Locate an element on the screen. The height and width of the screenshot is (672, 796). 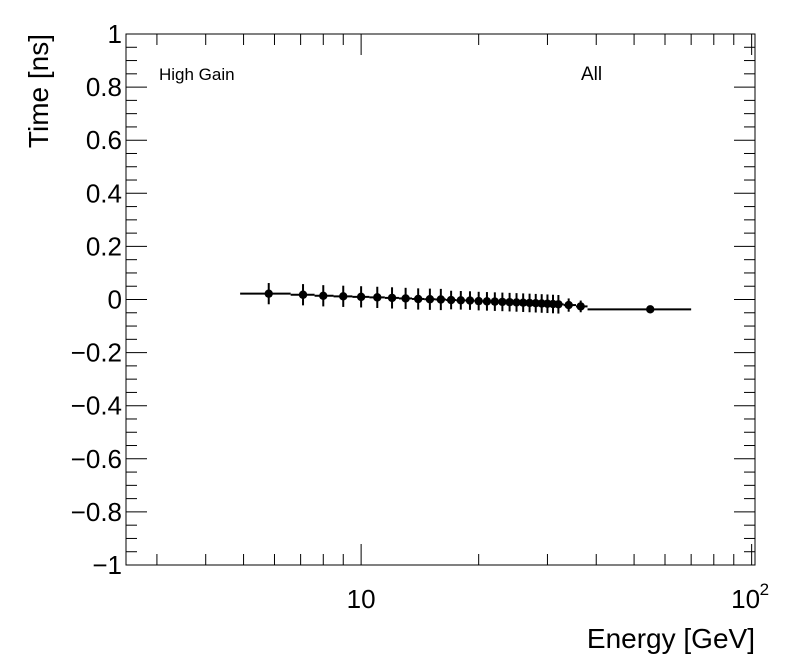
y-tick-label: 0.6 is located at coordinates (104, 140).